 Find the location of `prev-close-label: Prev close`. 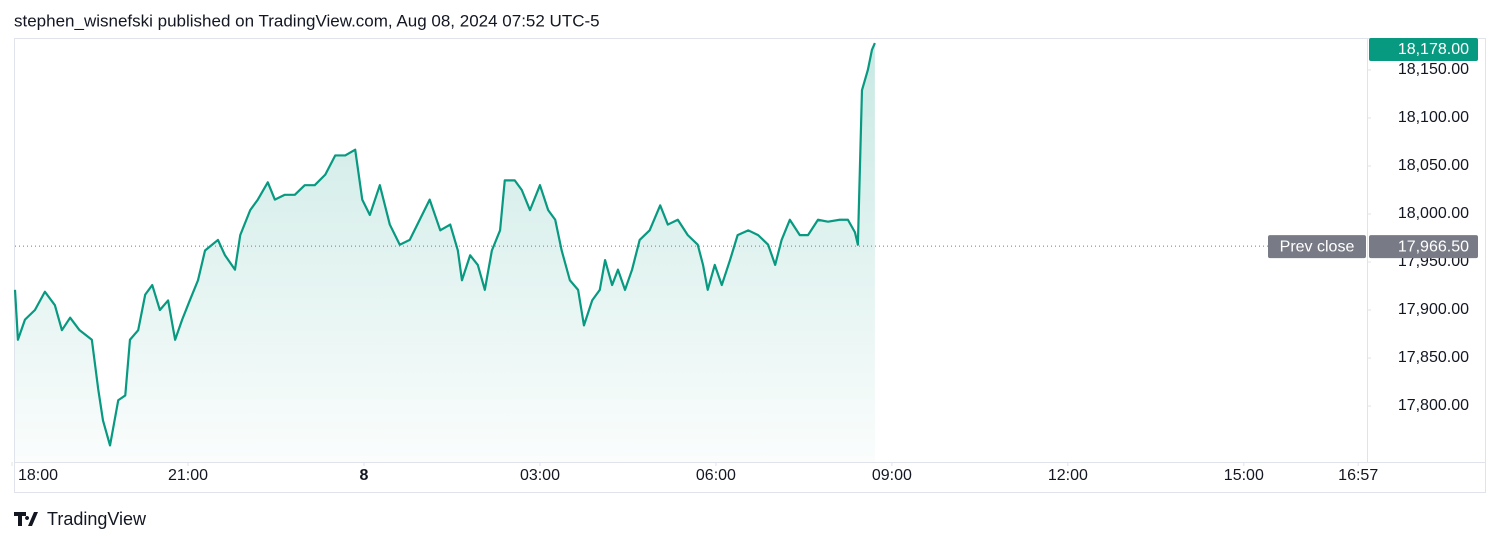

prev-close-label: Prev close is located at coordinates (1317, 246).